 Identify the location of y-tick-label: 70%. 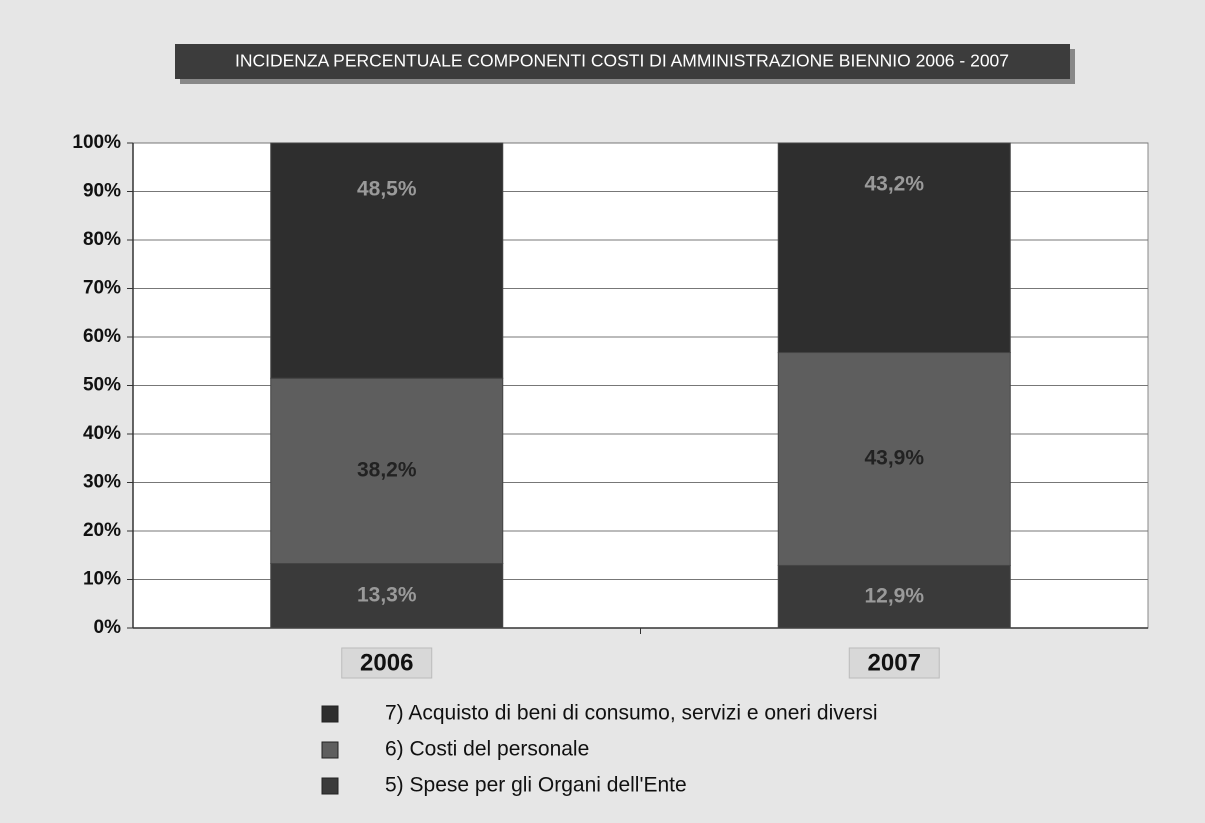
(102, 288).